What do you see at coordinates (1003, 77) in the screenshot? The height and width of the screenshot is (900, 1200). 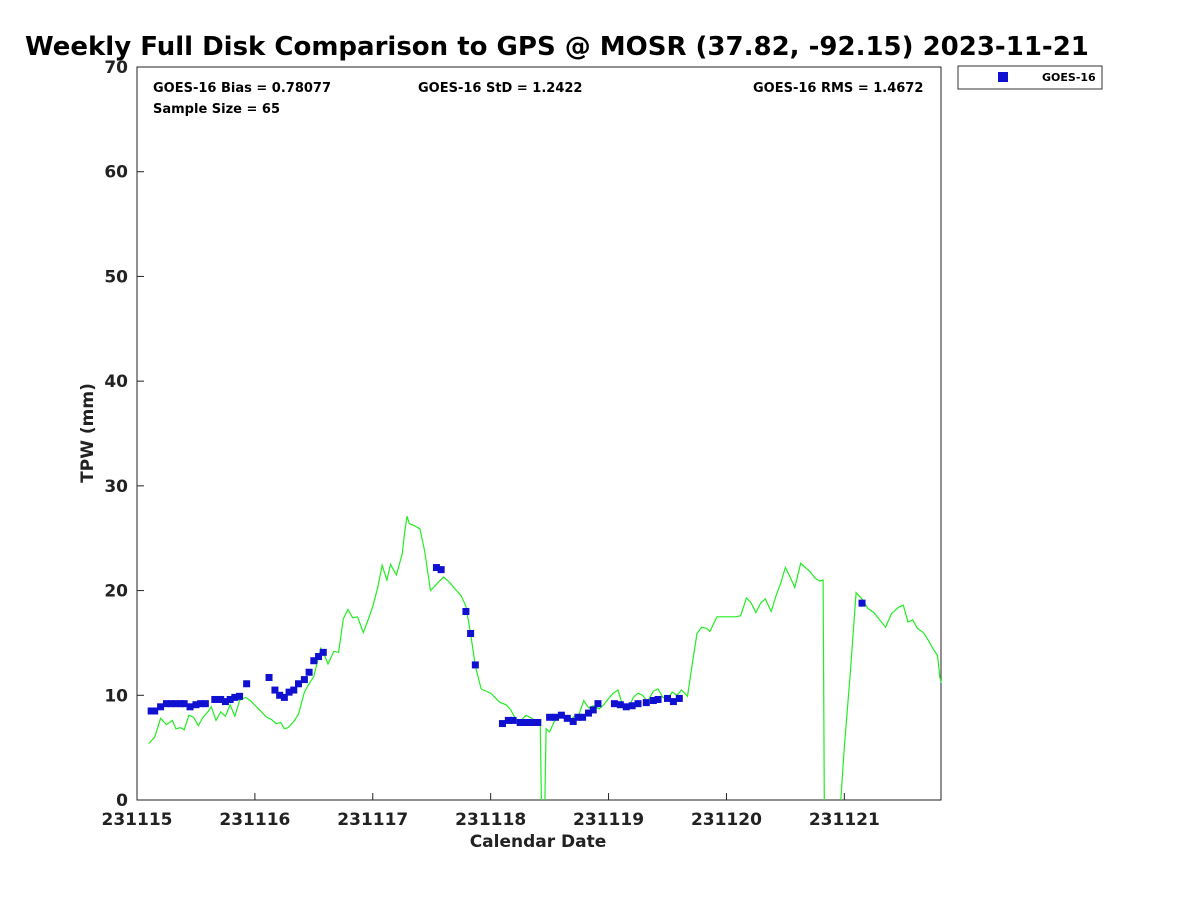 I see `legend-marker-goes` at bounding box center [1003, 77].